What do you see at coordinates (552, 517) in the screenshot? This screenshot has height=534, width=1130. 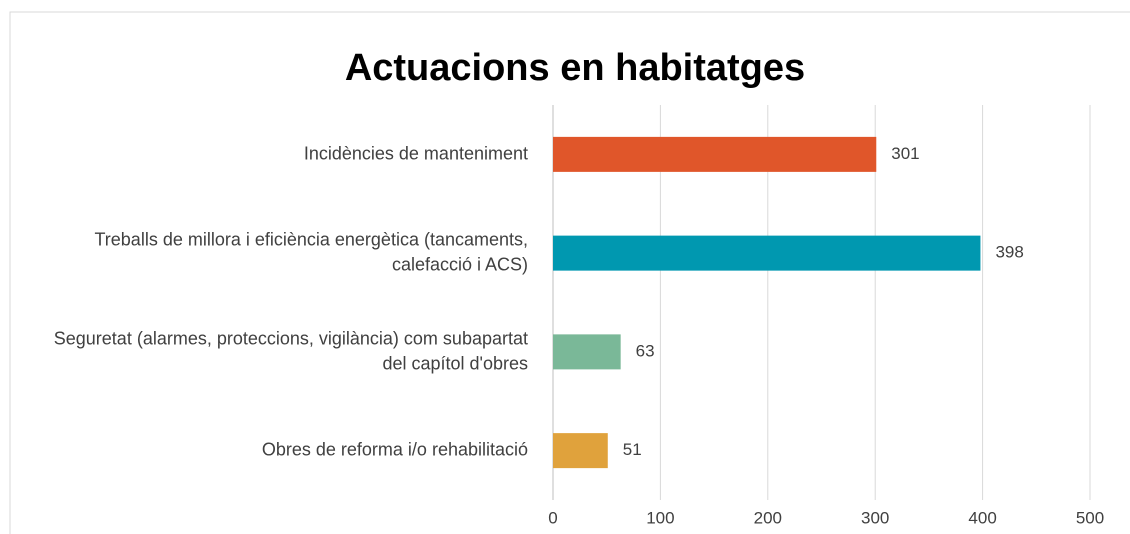 I see `x-tick-label: 0` at bounding box center [552, 517].